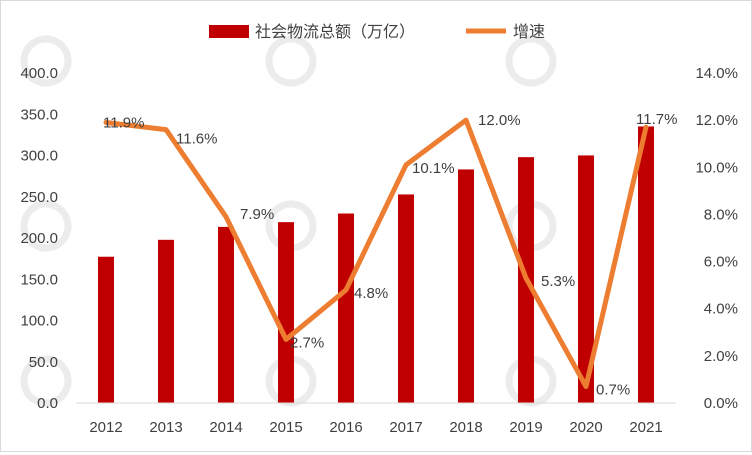  What do you see at coordinates (39, 114) in the screenshot?
I see `left-tick-label: 350.0` at bounding box center [39, 114].